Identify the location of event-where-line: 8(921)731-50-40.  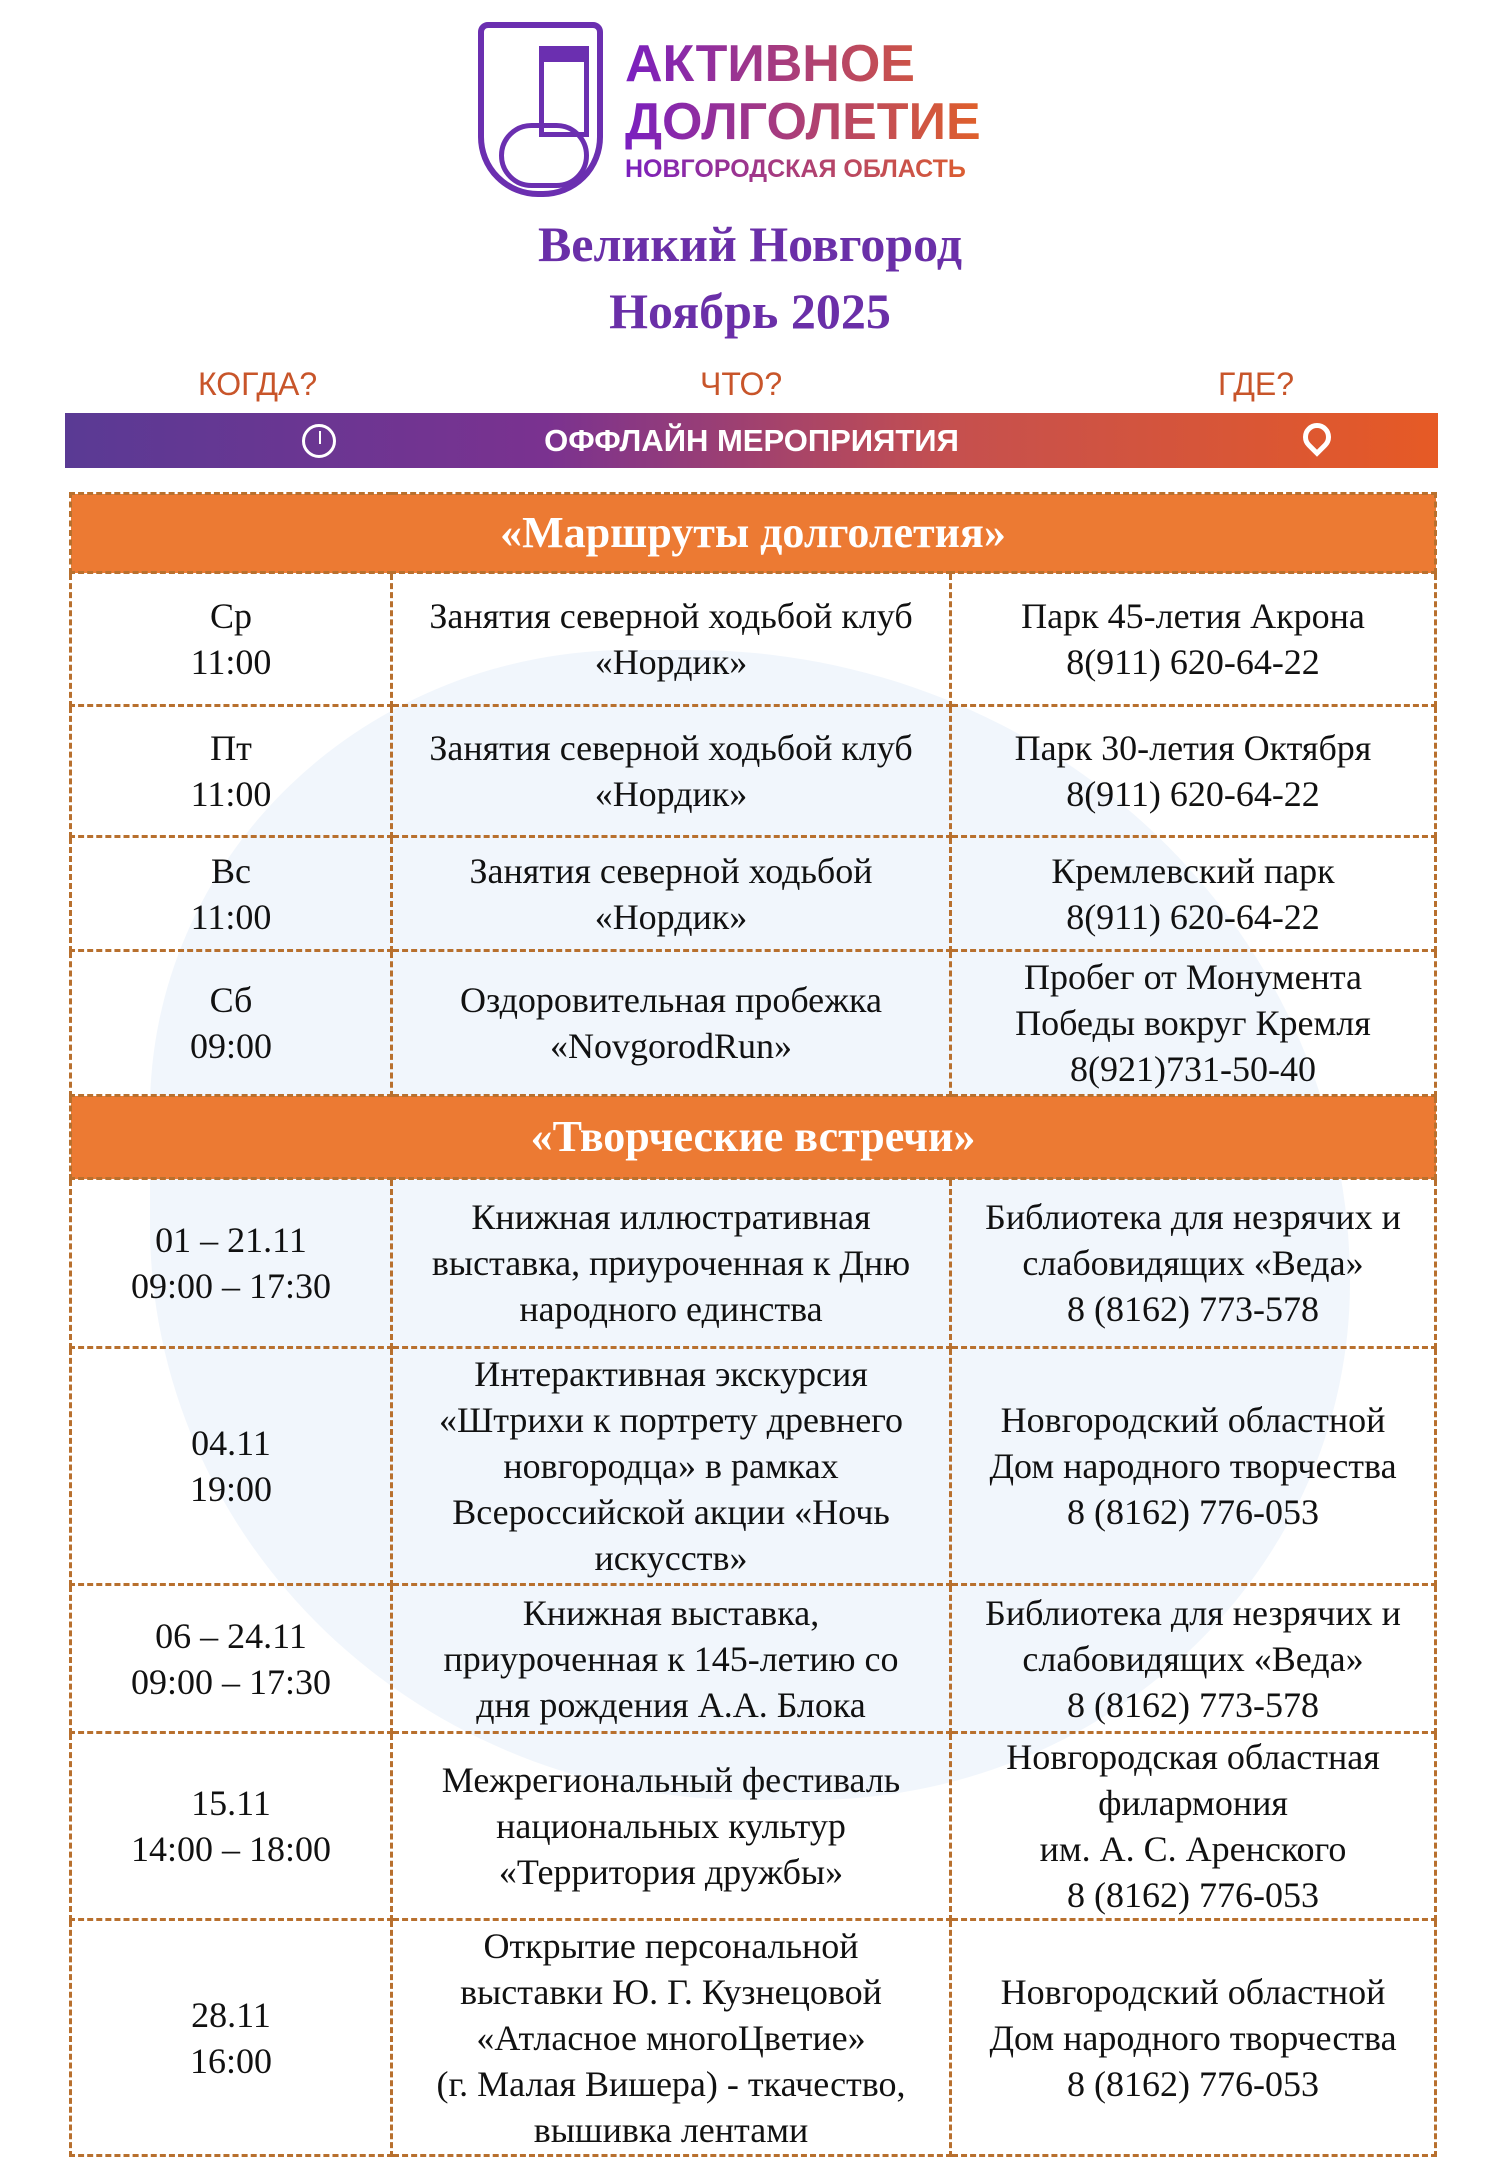
(1193, 1069).